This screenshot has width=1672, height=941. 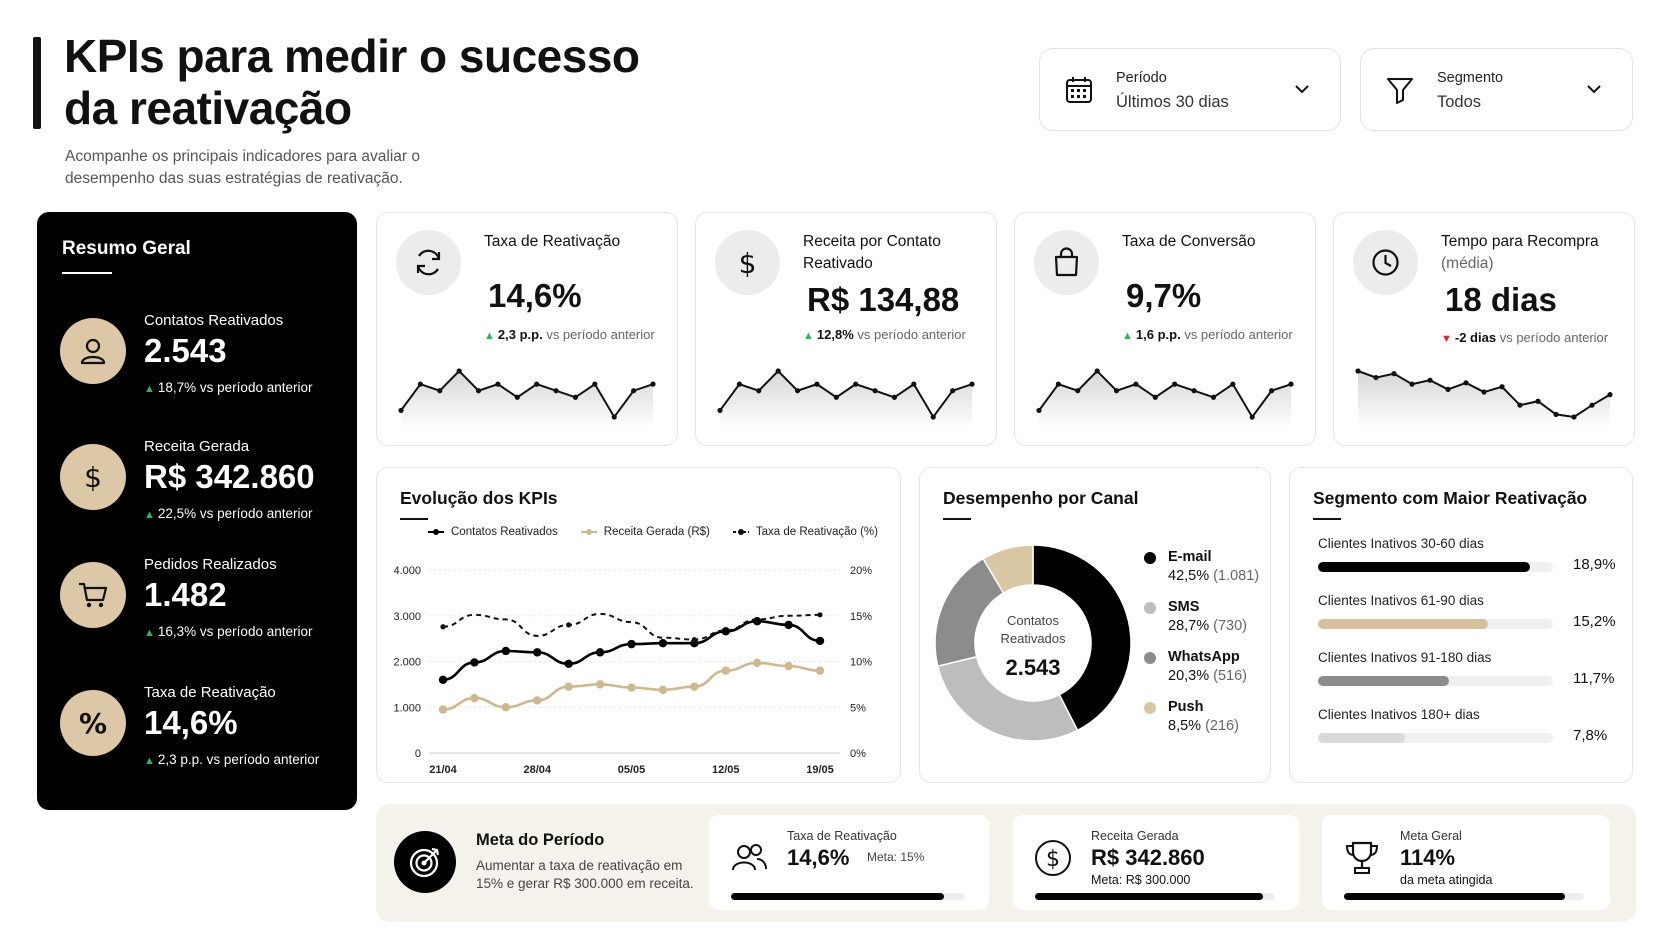 What do you see at coordinates (861, 617) in the screenshot?
I see `y-right-tick-label: 15%` at bounding box center [861, 617].